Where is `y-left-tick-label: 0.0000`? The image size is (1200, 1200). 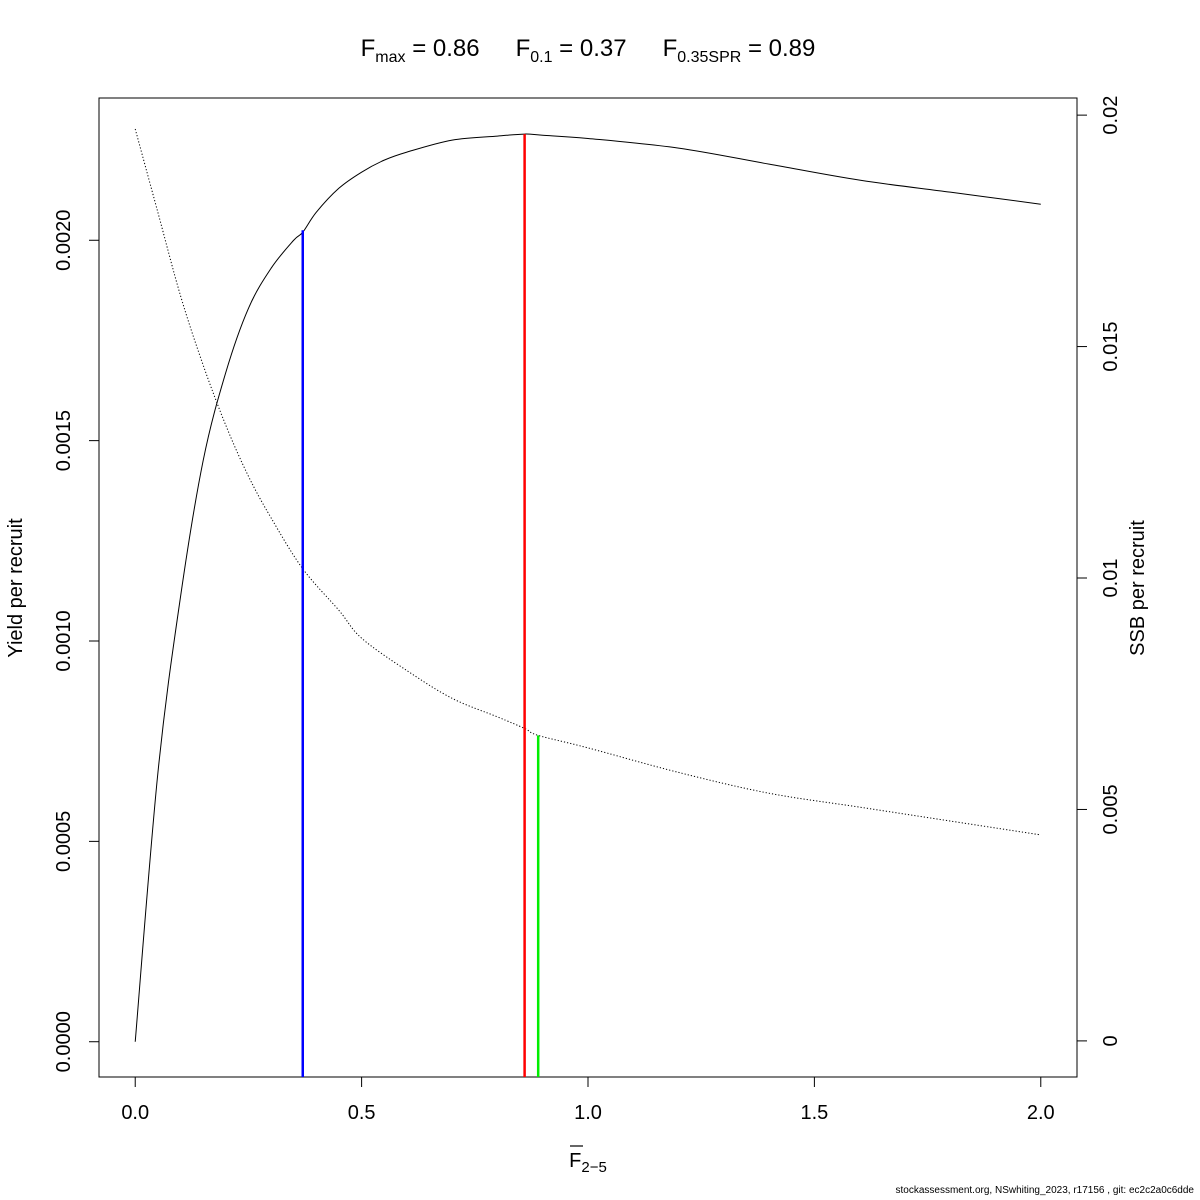
y-left-tick-label: 0.0000 is located at coordinates (64, 1041).